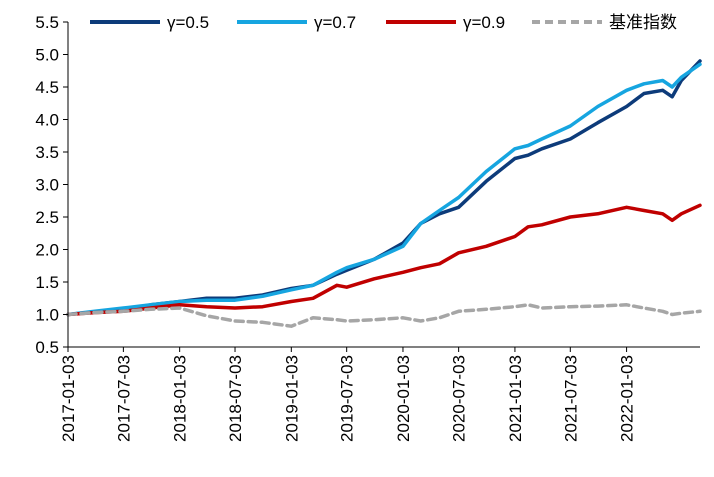 Image resolution: width=714 pixels, height=477 pixels. What do you see at coordinates (335, 22) in the screenshot?
I see `legend-label-1: γ=0.7` at bounding box center [335, 22].